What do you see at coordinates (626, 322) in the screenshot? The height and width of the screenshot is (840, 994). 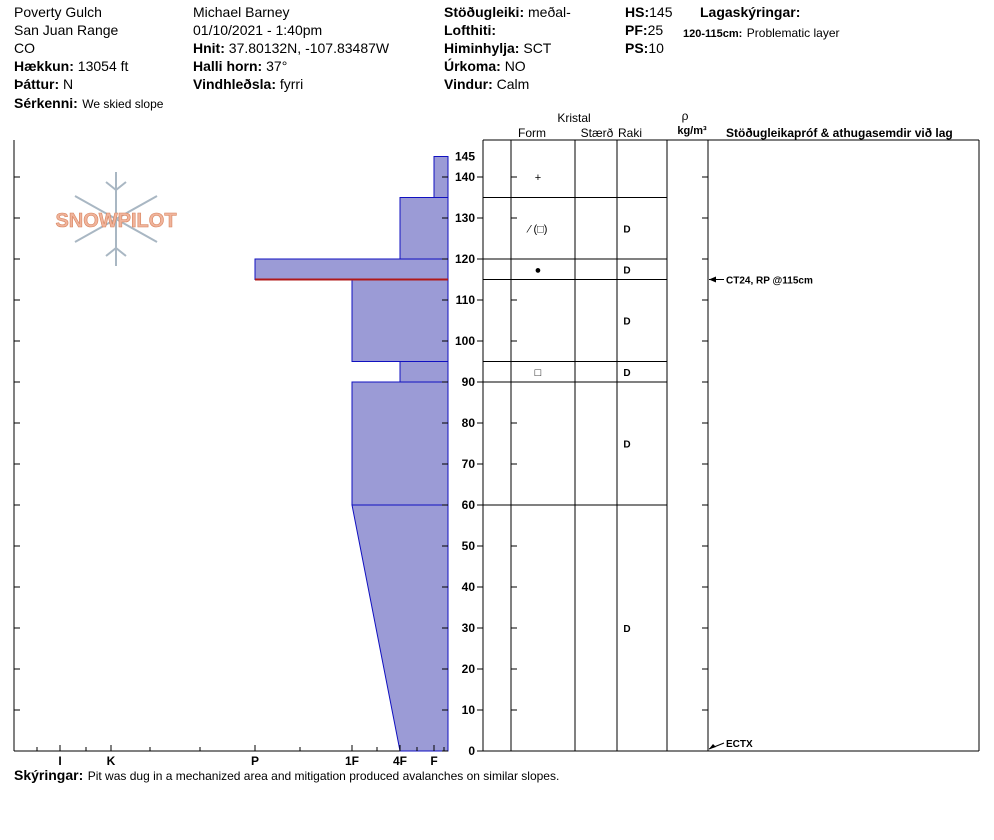 I see `layer-moisture-3: D` at bounding box center [626, 322].